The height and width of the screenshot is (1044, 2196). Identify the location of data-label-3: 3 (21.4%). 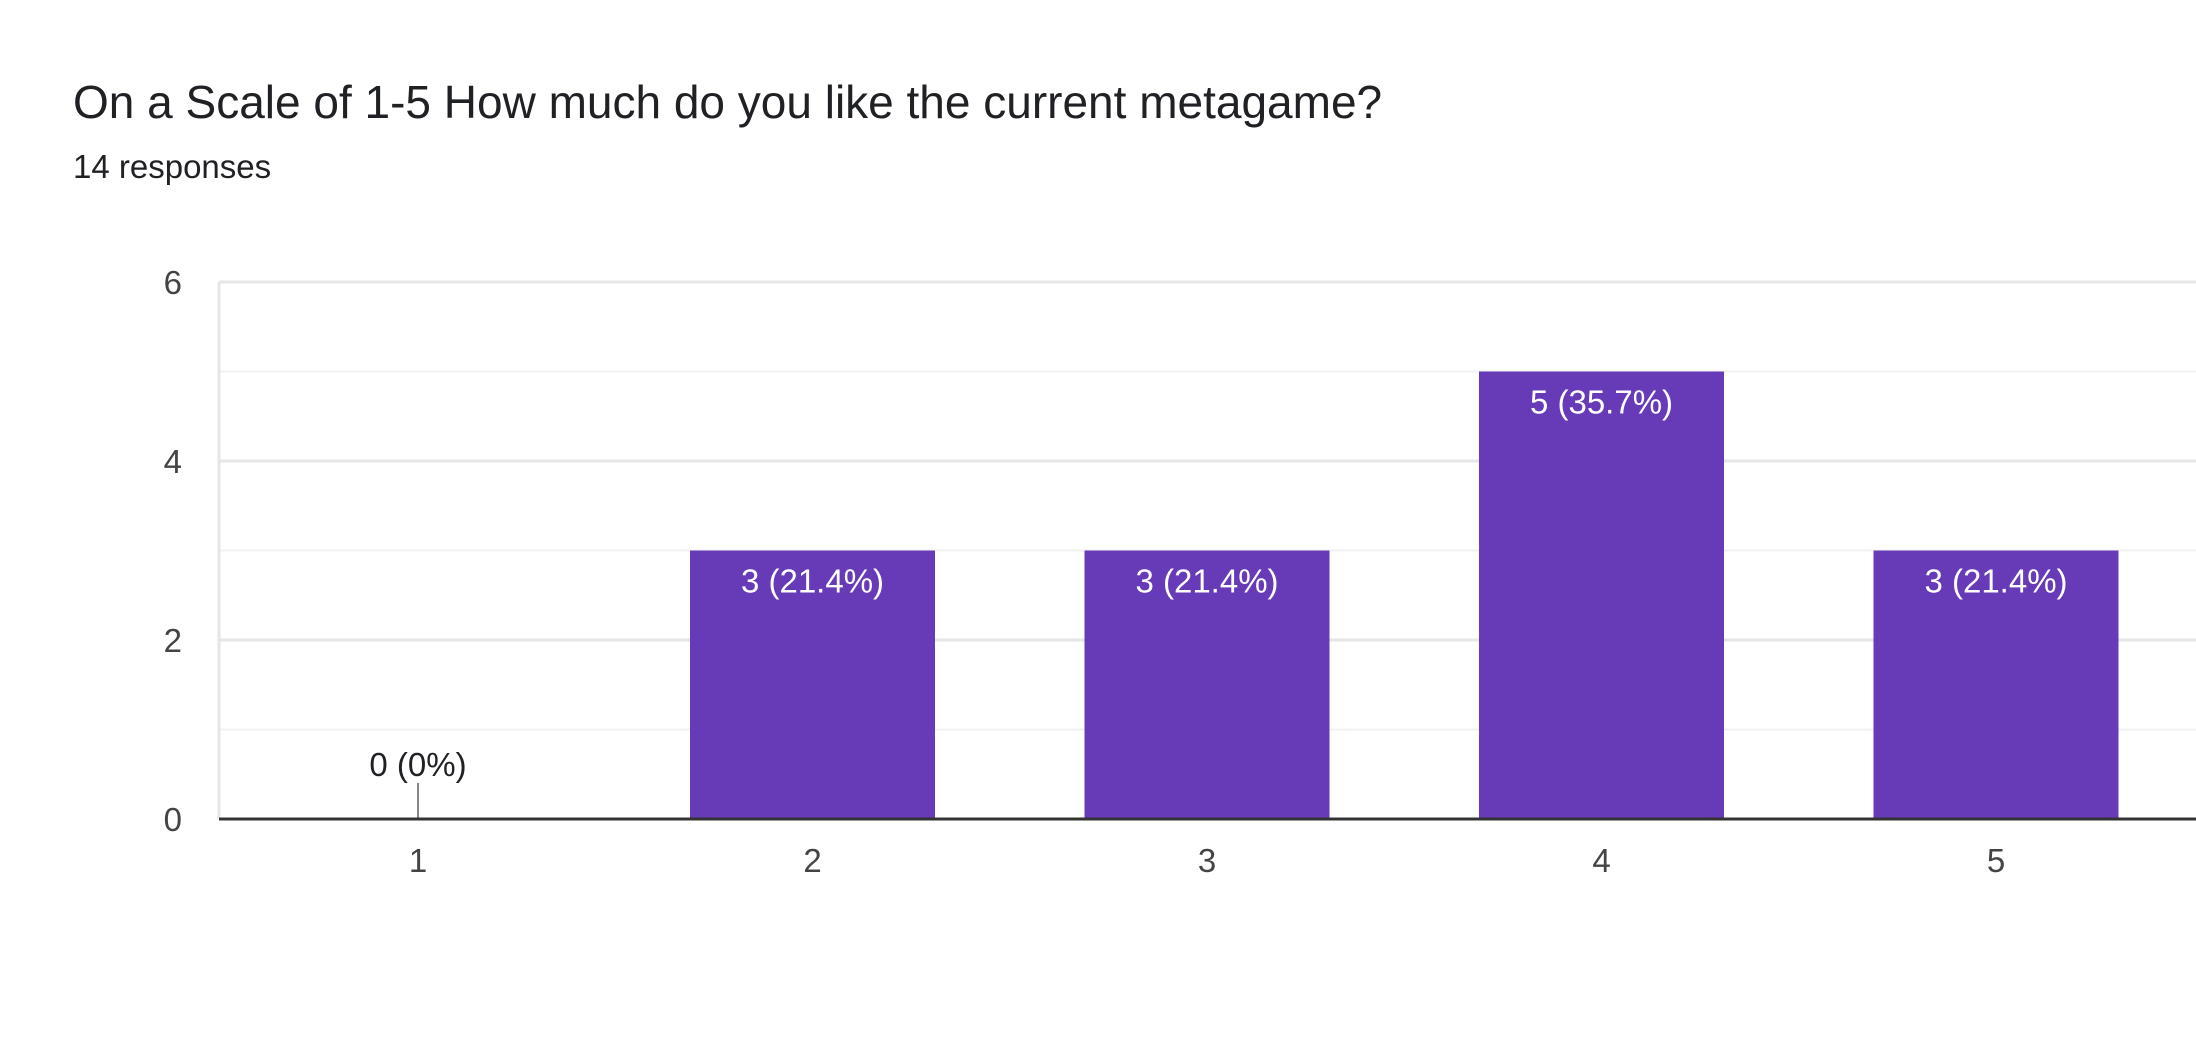
(1206, 581).